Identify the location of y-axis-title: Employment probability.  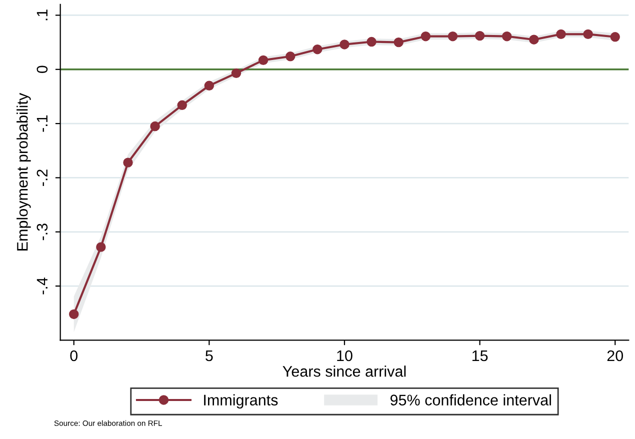
(23, 171).